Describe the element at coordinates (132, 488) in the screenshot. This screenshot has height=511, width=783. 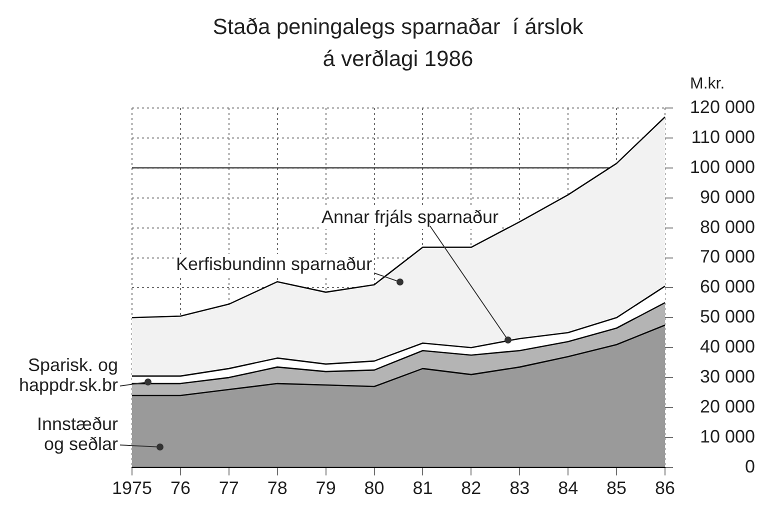
I see `x-tick-label: 1975` at that location.